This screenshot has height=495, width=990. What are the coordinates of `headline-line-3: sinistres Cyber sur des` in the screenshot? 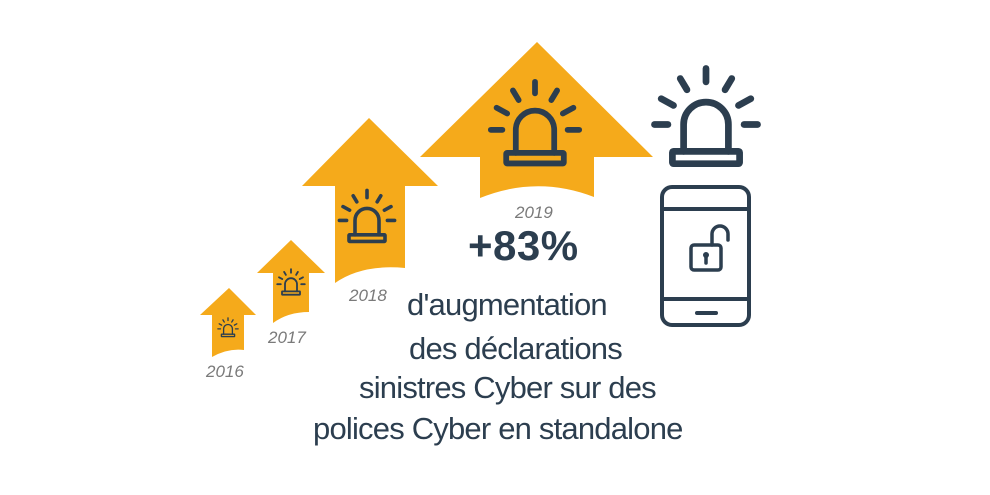 It's located at (508, 387).